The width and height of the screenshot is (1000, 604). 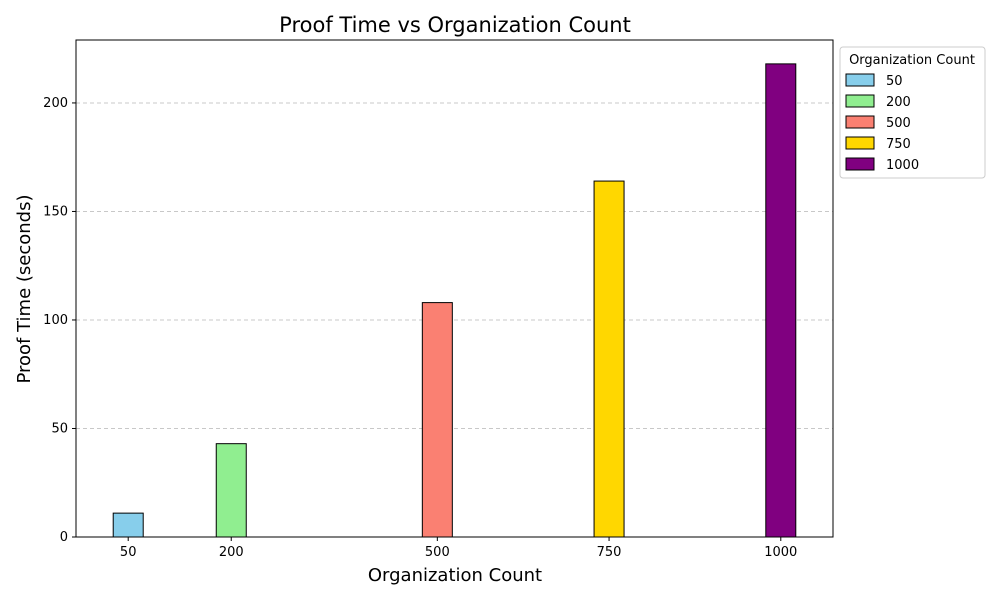 What do you see at coordinates (902, 165) in the screenshot?
I see `legend-label: 1000` at bounding box center [902, 165].